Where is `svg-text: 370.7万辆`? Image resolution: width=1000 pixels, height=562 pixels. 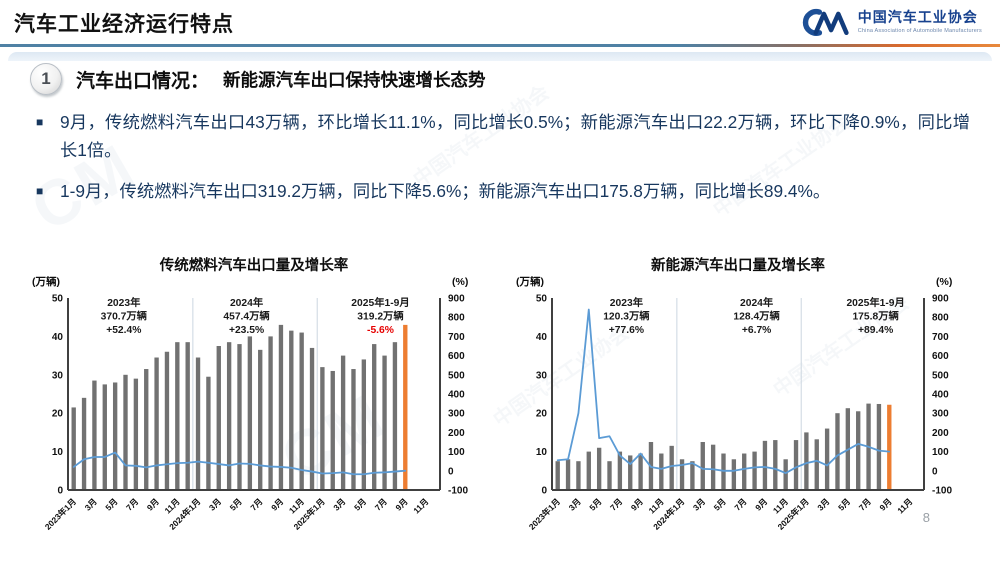
svg-text: 370.7万辆 is located at coordinates (124, 316).